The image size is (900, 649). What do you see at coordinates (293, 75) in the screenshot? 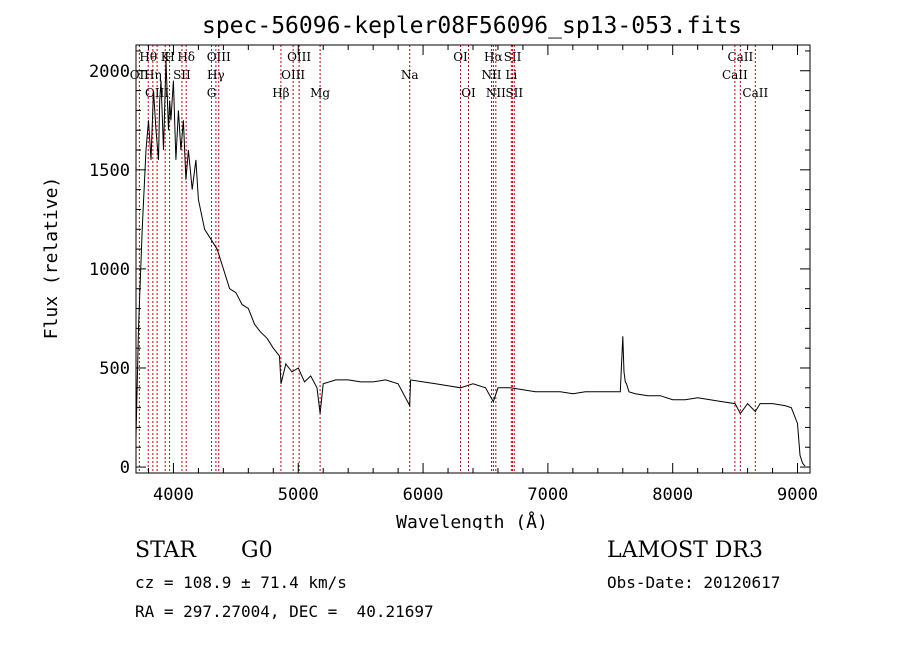
I see `marker-label-13: OIII` at bounding box center [293, 75].